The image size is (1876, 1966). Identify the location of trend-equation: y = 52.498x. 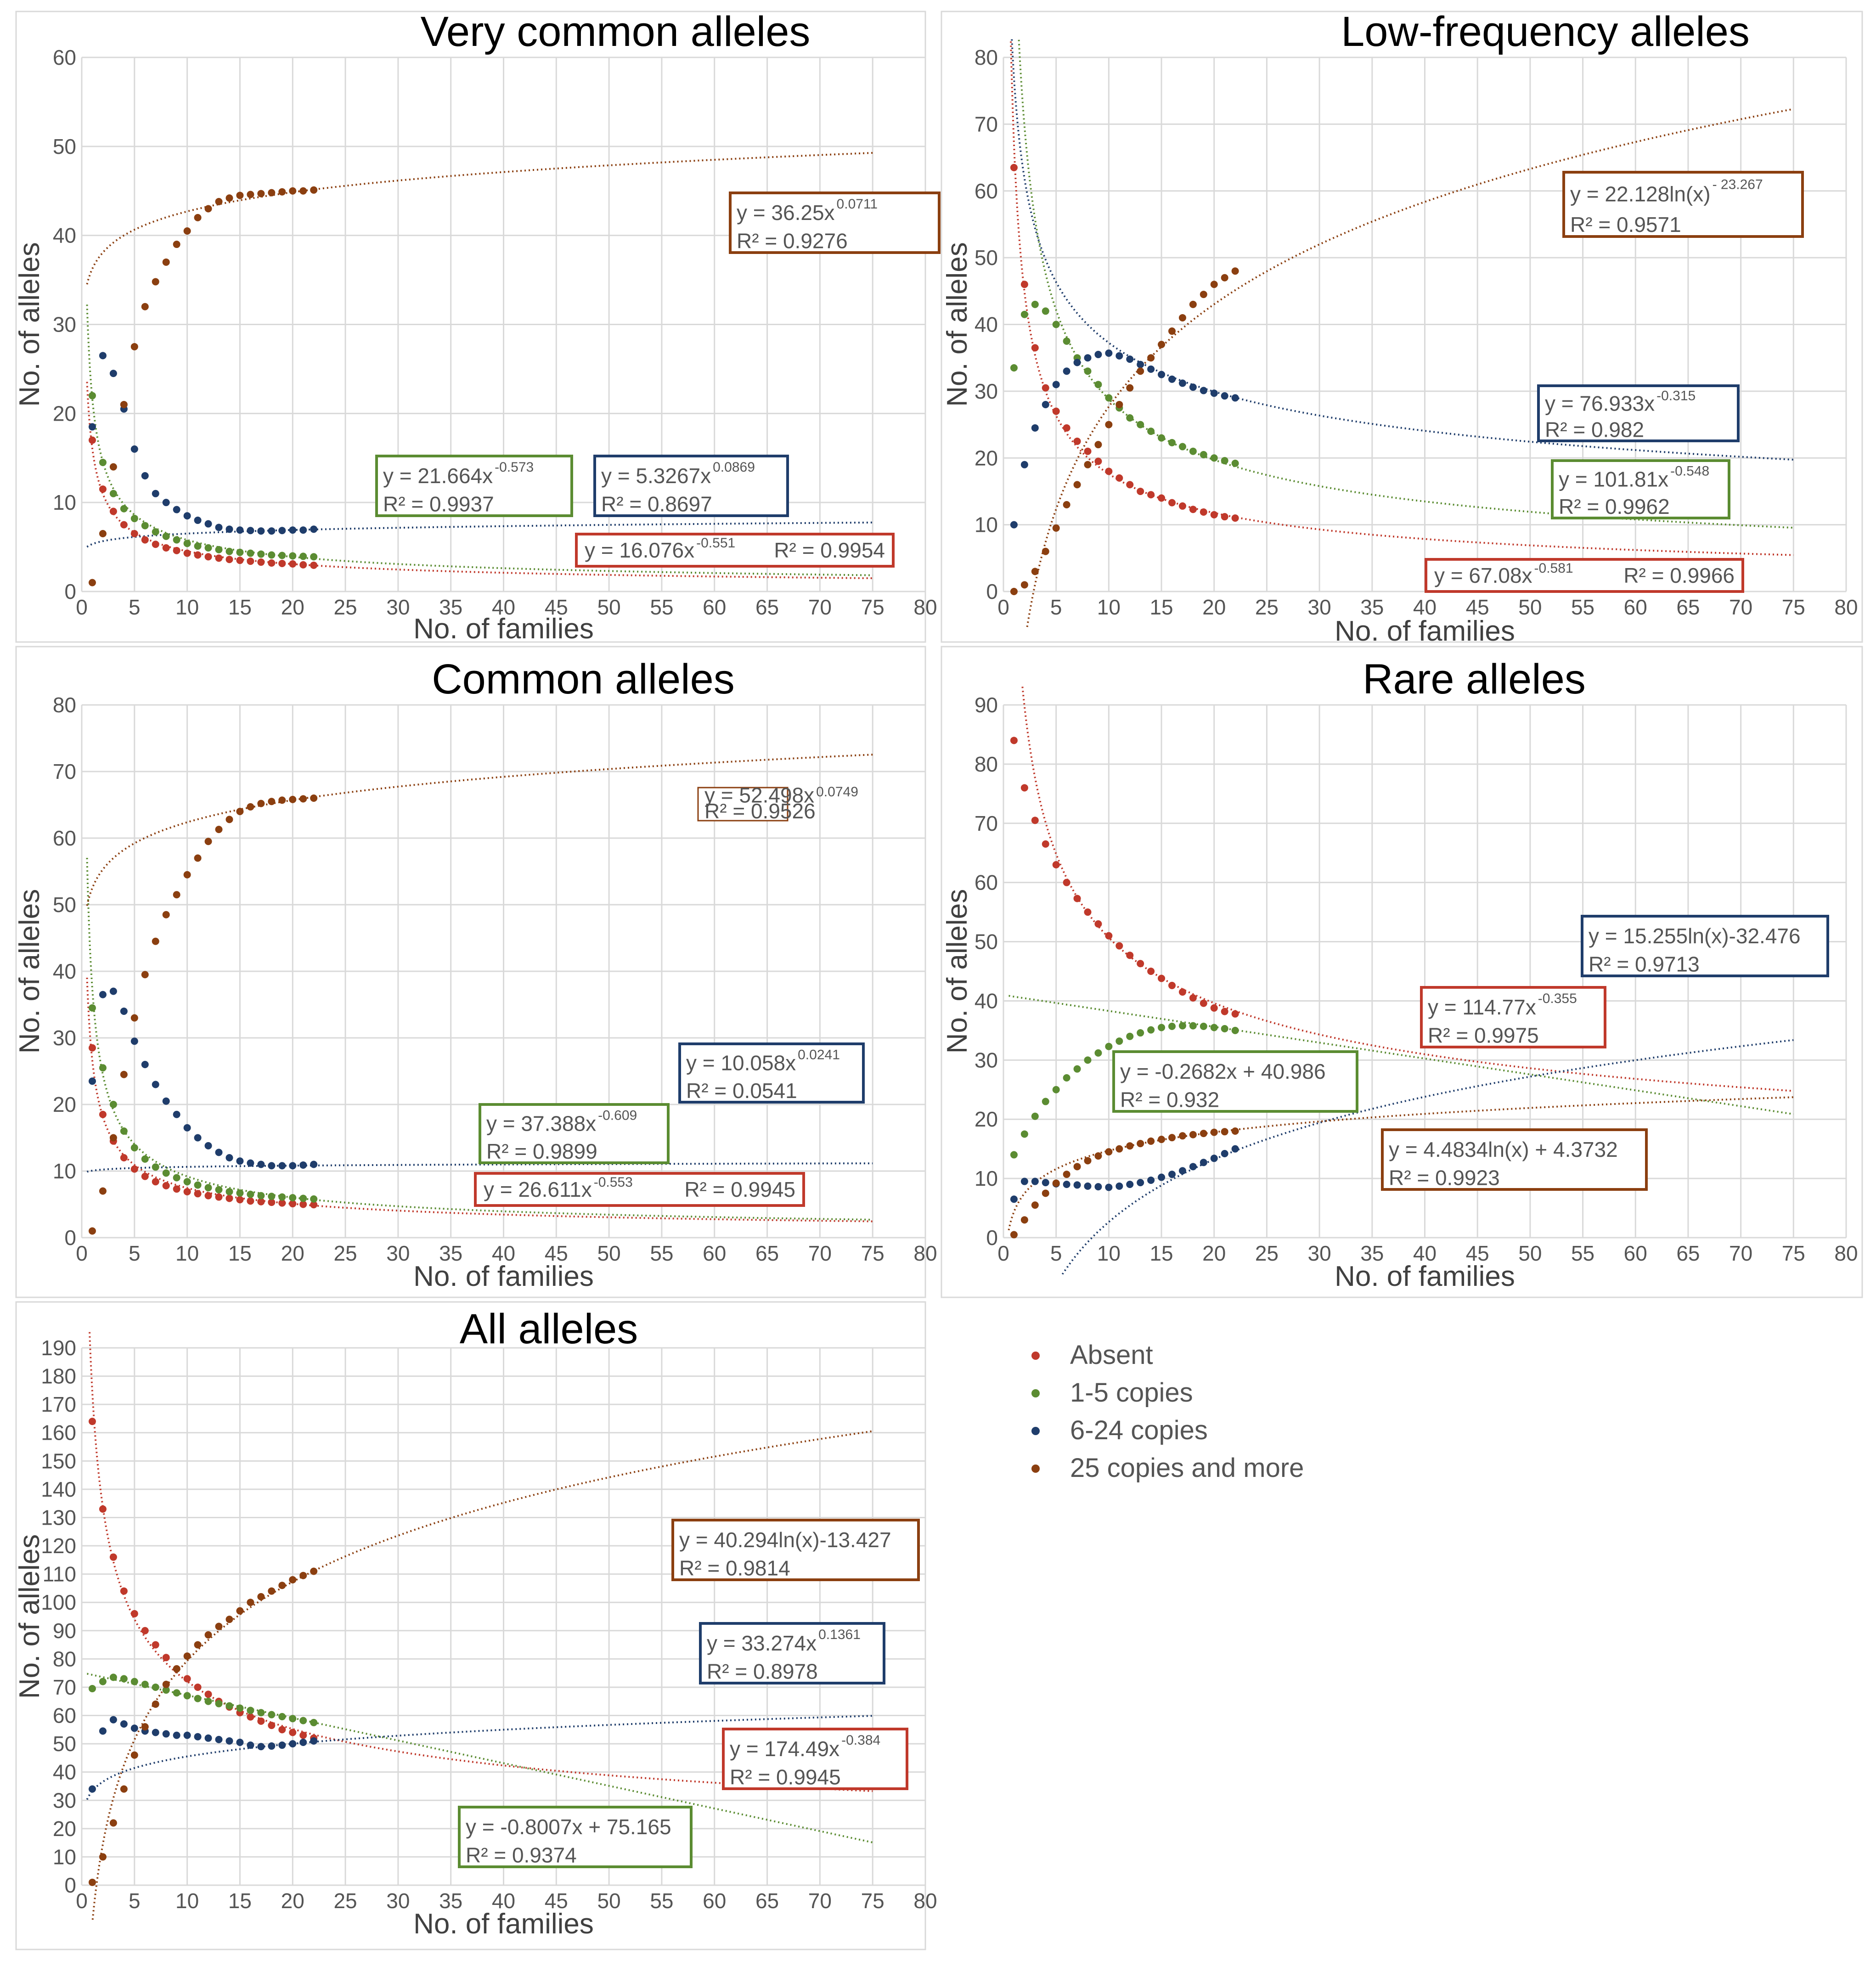
(759, 795).